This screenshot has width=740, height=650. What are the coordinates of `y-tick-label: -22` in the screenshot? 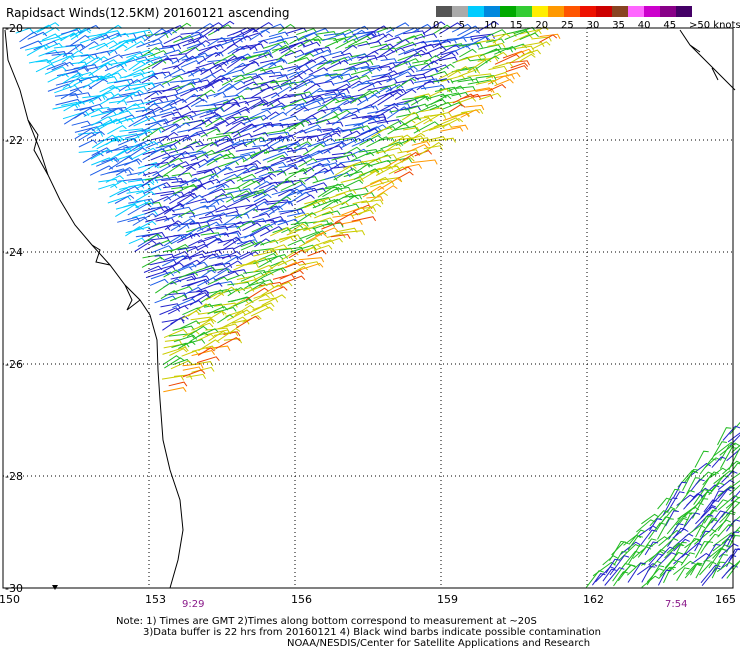 It's located at (14, 140).